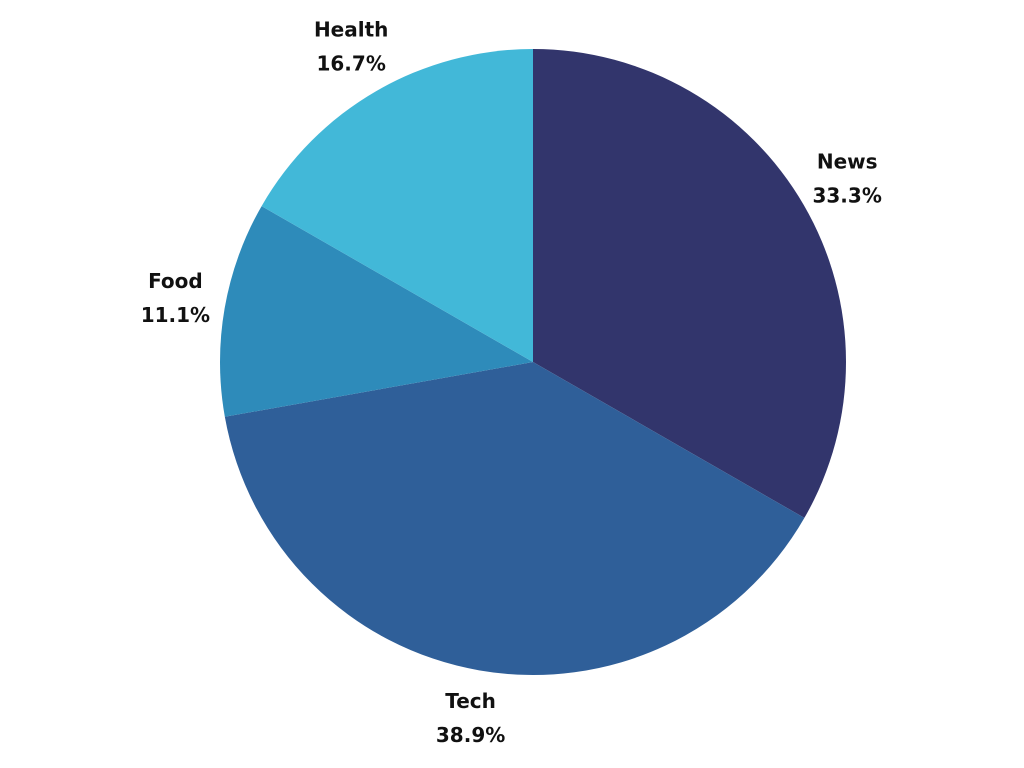 This screenshot has width=1024, height=768. I want to click on slice-label: News, so click(847, 162).